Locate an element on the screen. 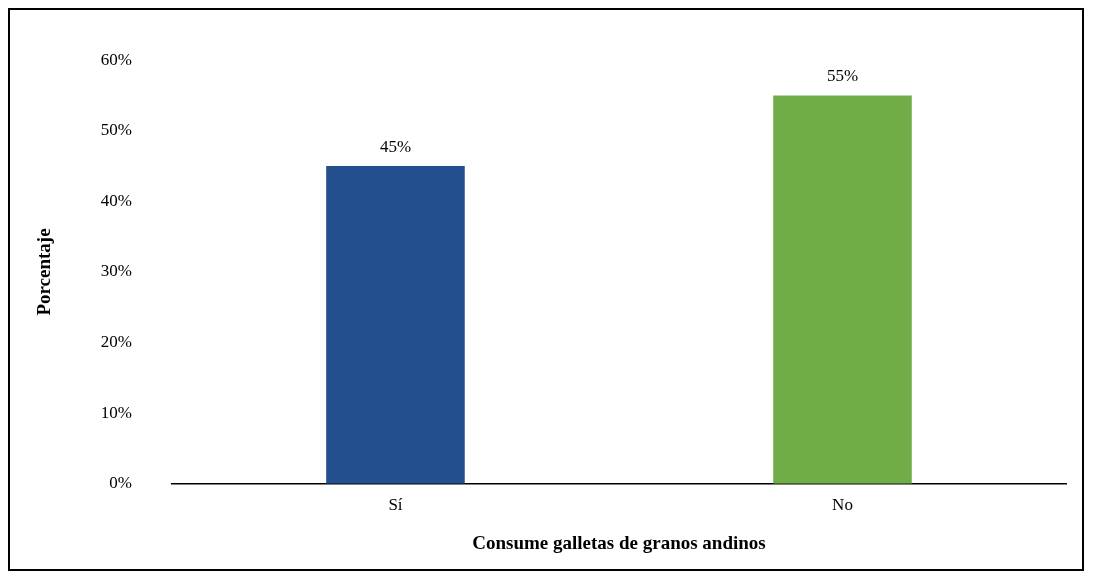 This screenshot has height=581, width=1094. y-tick-label: 30% is located at coordinates (116, 271).